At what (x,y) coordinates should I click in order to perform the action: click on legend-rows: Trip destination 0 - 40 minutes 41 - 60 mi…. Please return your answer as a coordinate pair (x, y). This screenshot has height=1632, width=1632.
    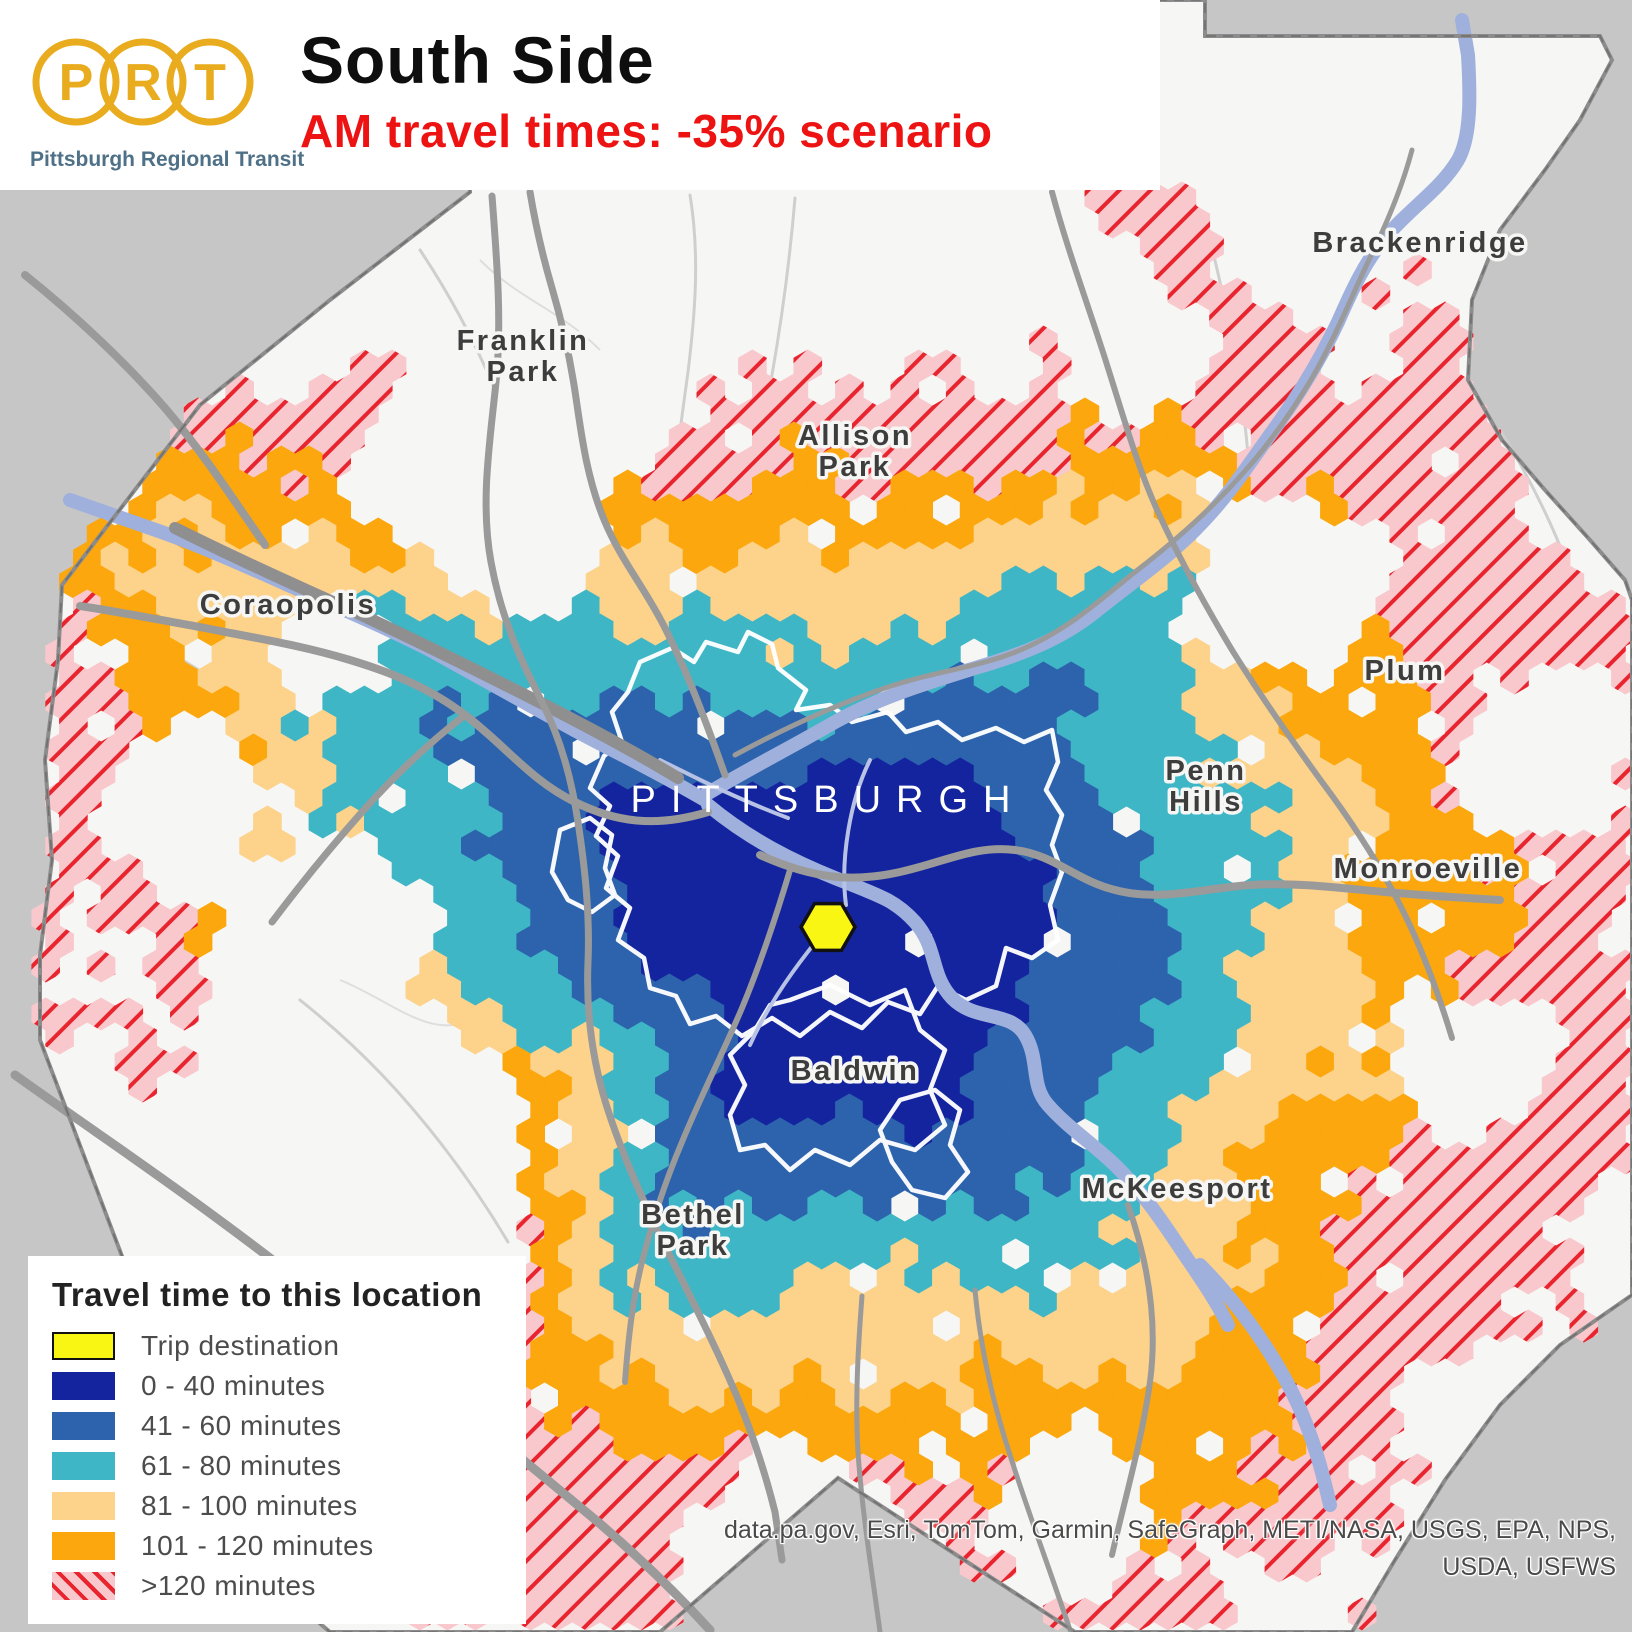
    Looking at the image, I should click on (277, 1466).